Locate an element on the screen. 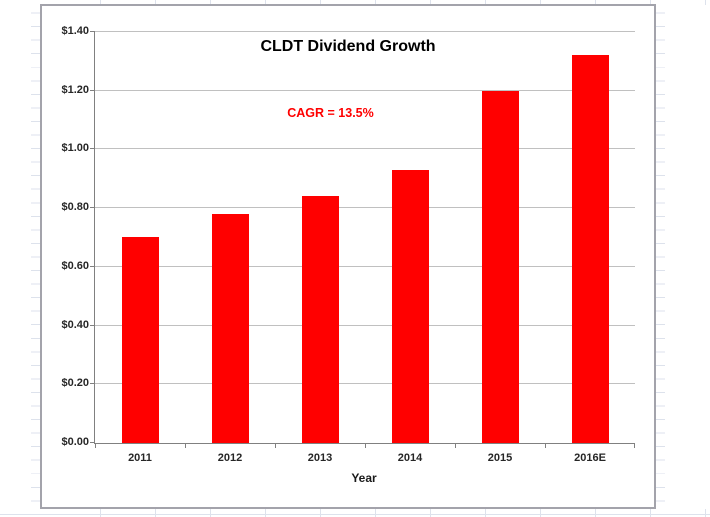  y-axis-label: $0.00 is located at coordinates (75, 442).